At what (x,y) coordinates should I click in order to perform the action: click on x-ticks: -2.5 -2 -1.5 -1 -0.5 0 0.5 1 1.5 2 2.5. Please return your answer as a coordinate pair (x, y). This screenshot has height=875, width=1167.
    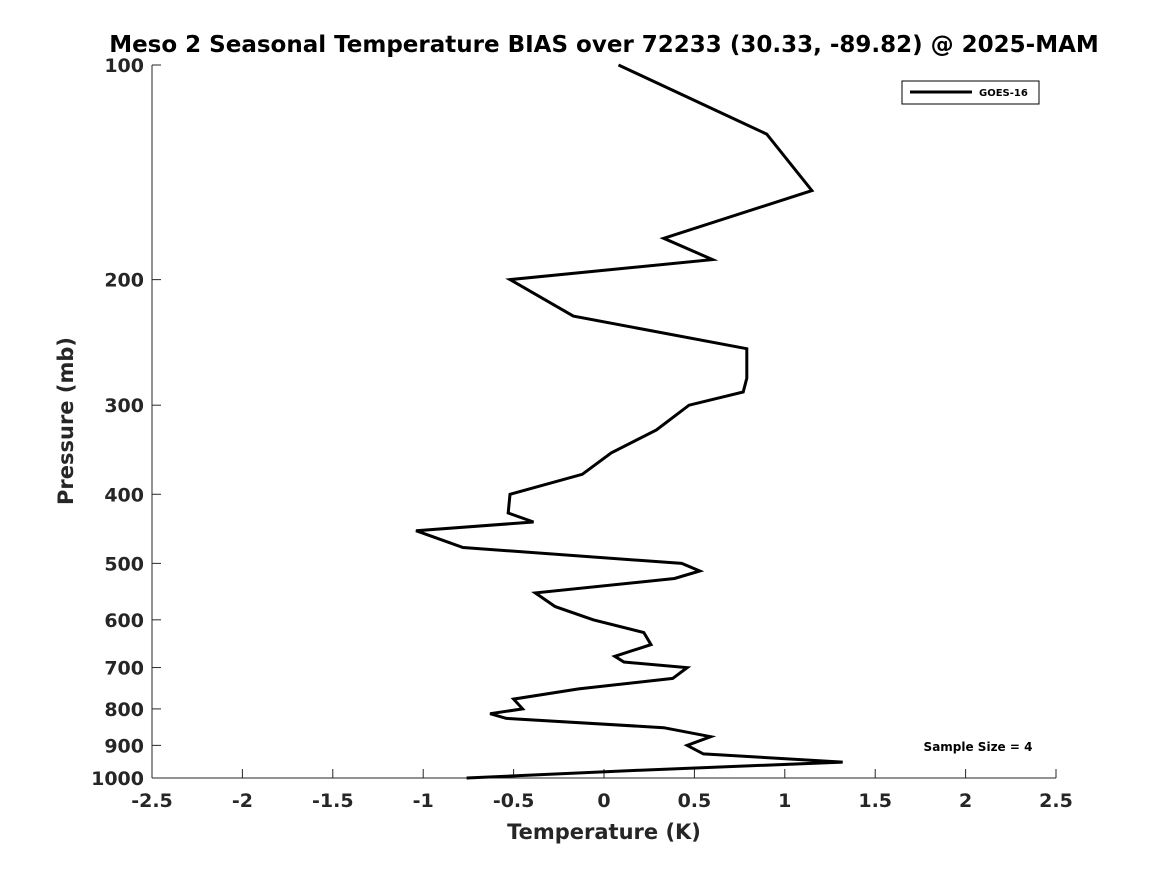
    Looking at the image, I should click on (602, 790).